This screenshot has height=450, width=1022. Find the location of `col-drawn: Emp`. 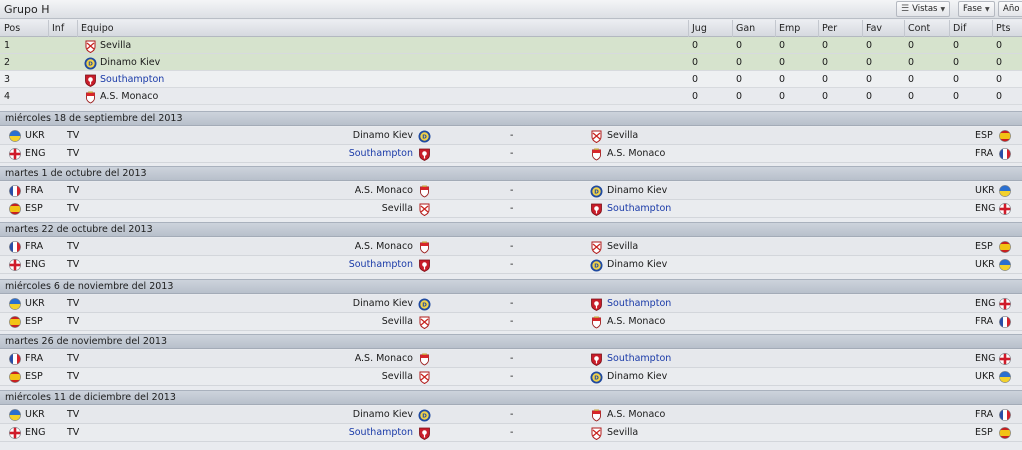

col-drawn: Emp is located at coordinates (790, 28).